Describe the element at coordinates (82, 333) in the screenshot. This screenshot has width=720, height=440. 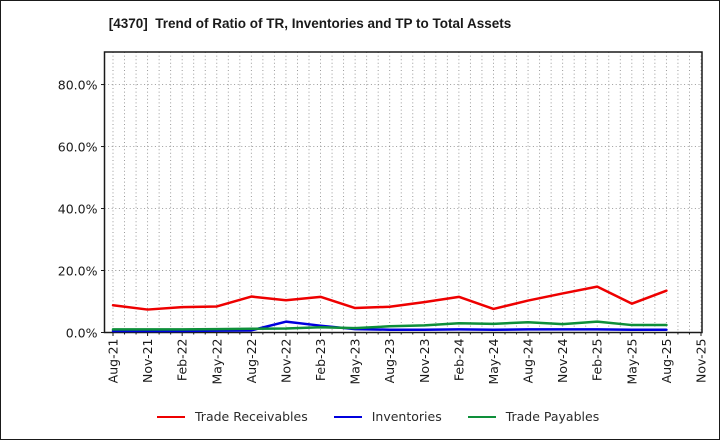
I see `y-tick-label: 0.0%` at that location.